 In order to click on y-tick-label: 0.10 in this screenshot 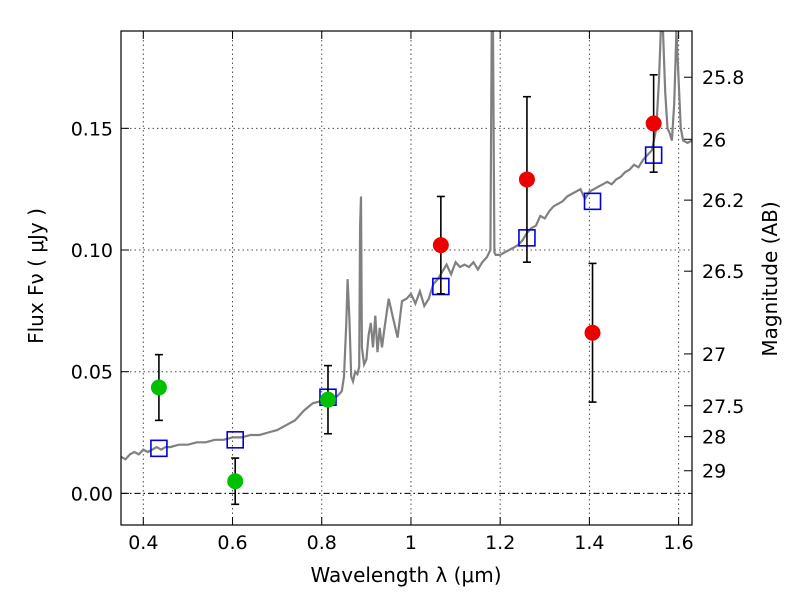, I will do `click(92, 251)`.